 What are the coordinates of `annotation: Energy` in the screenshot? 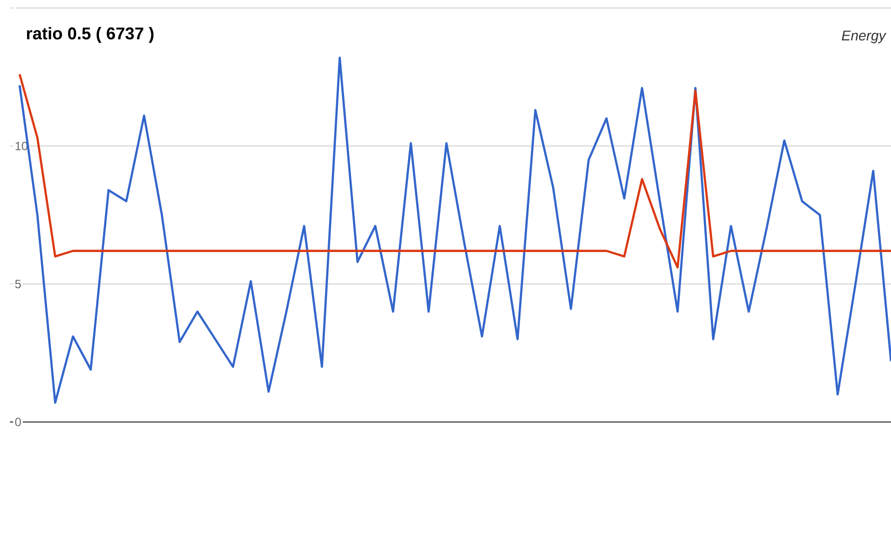 It's located at (864, 37).